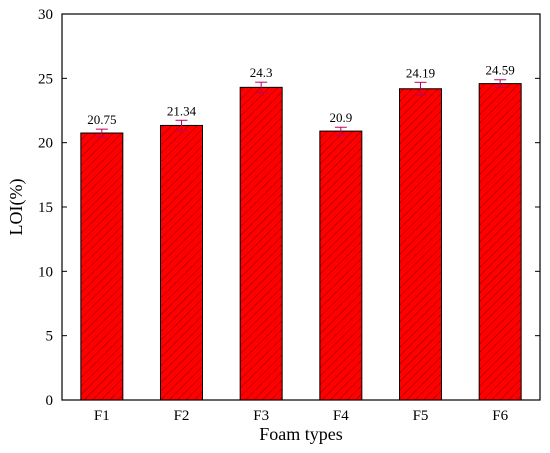 The height and width of the screenshot is (453, 550). What do you see at coordinates (261, 72) in the screenshot?
I see `data-label: 24.3` at bounding box center [261, 72].